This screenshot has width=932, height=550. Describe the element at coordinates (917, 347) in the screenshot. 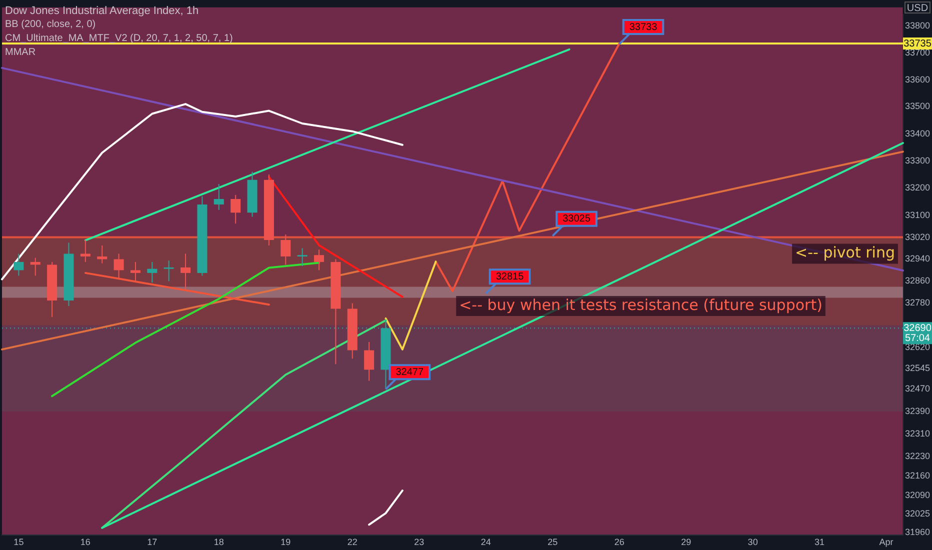

I see `y-tick-label: 32620` at that location.